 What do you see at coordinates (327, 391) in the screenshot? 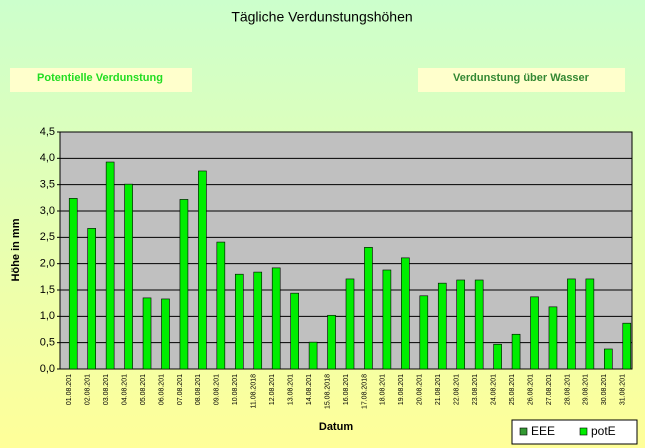
I see `x-tick-label: 15.08.2018` at bounding box center [327, 391].